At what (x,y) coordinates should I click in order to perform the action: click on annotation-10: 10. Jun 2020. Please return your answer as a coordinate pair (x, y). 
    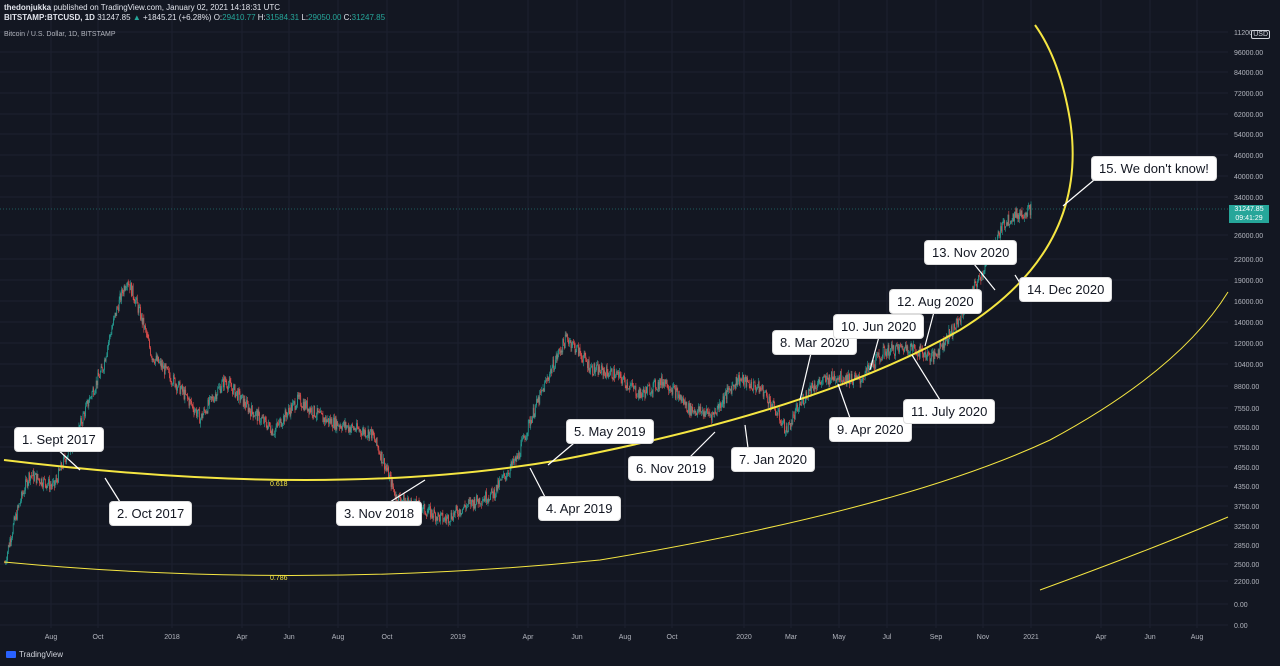
    Looking at the image, I should click on (879, 326).